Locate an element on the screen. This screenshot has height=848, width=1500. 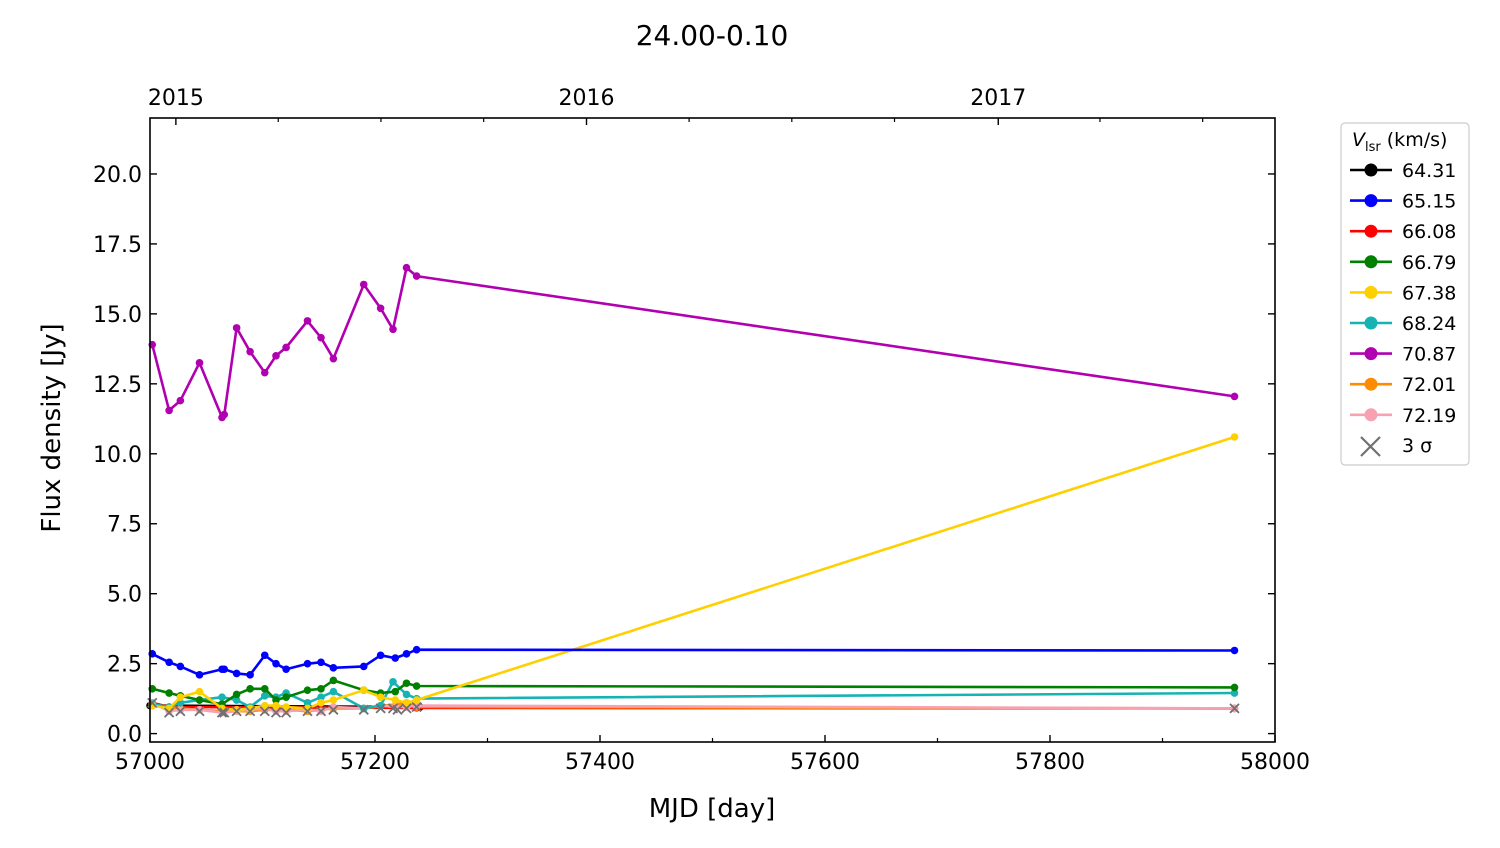
y-tick-label: 17.5 is located at coordinates (117, 245).